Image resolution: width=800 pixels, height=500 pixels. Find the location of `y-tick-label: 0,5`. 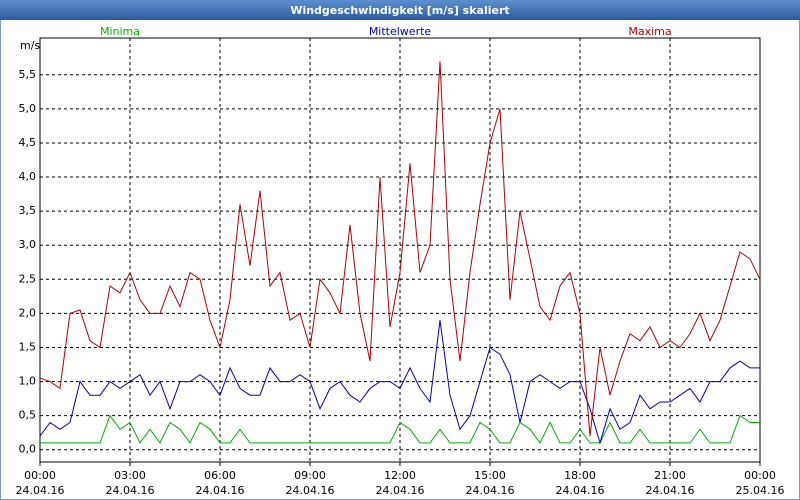

y-tick-label: 0,5 is located at coordinates (28, 415).